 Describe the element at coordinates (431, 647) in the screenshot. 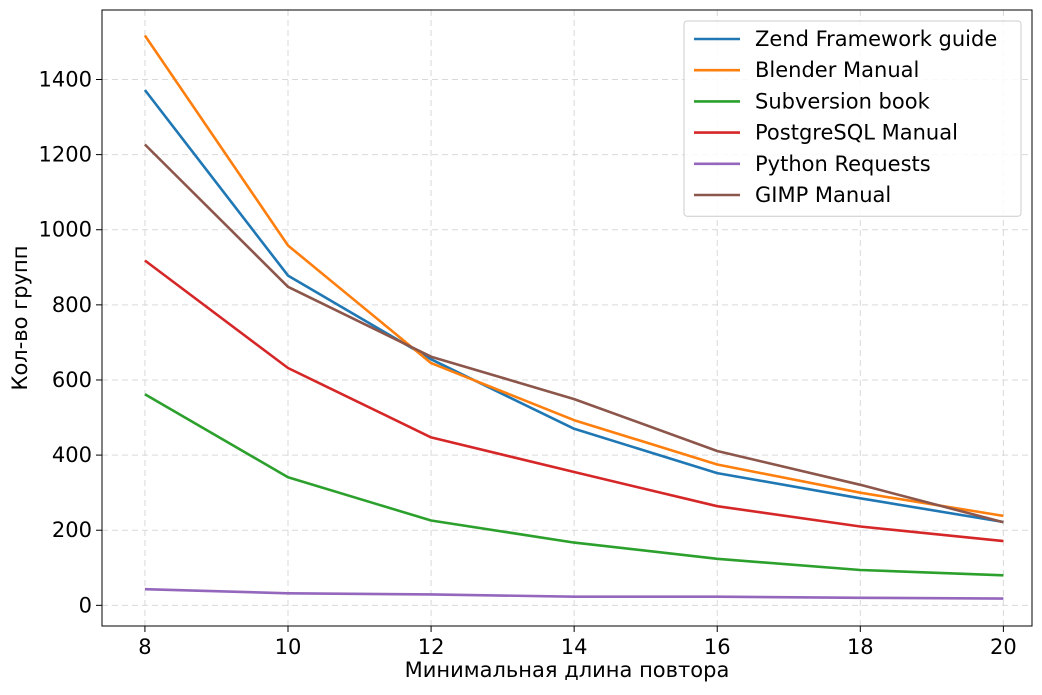

I see `x-tick-label: 12` at that location.